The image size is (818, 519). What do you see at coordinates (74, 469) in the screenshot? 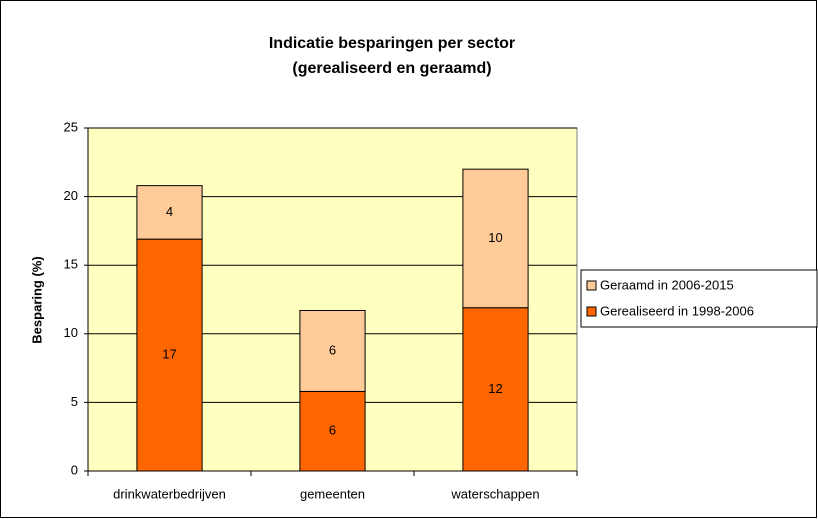
I see `y-tick-label: 0` at bounding box center [74, 469].